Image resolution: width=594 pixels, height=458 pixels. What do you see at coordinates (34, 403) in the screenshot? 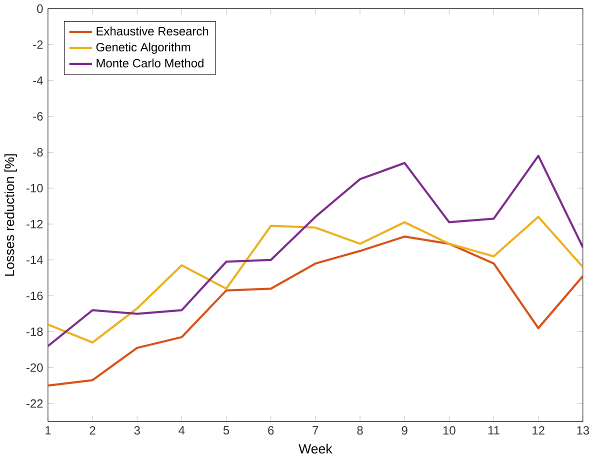
I see `y-tick-label: -22` at bounding box center [34, 403].